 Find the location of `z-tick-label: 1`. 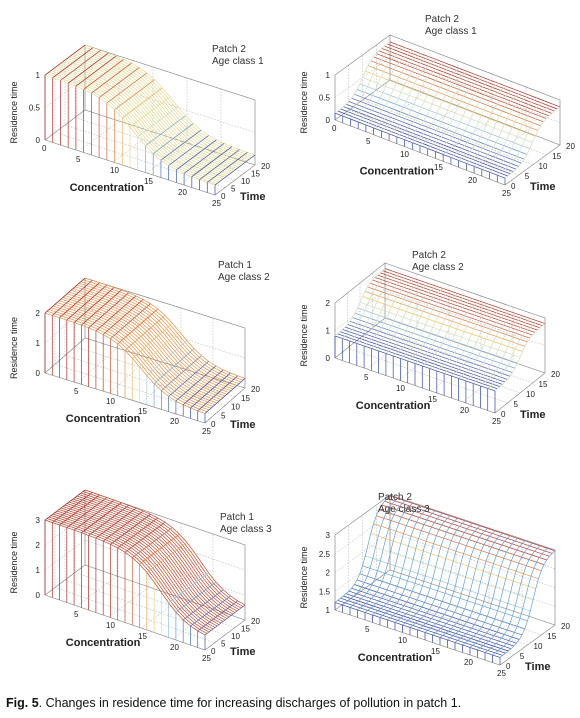

z-tick-label: 1 is located at coordinates (328, 75).